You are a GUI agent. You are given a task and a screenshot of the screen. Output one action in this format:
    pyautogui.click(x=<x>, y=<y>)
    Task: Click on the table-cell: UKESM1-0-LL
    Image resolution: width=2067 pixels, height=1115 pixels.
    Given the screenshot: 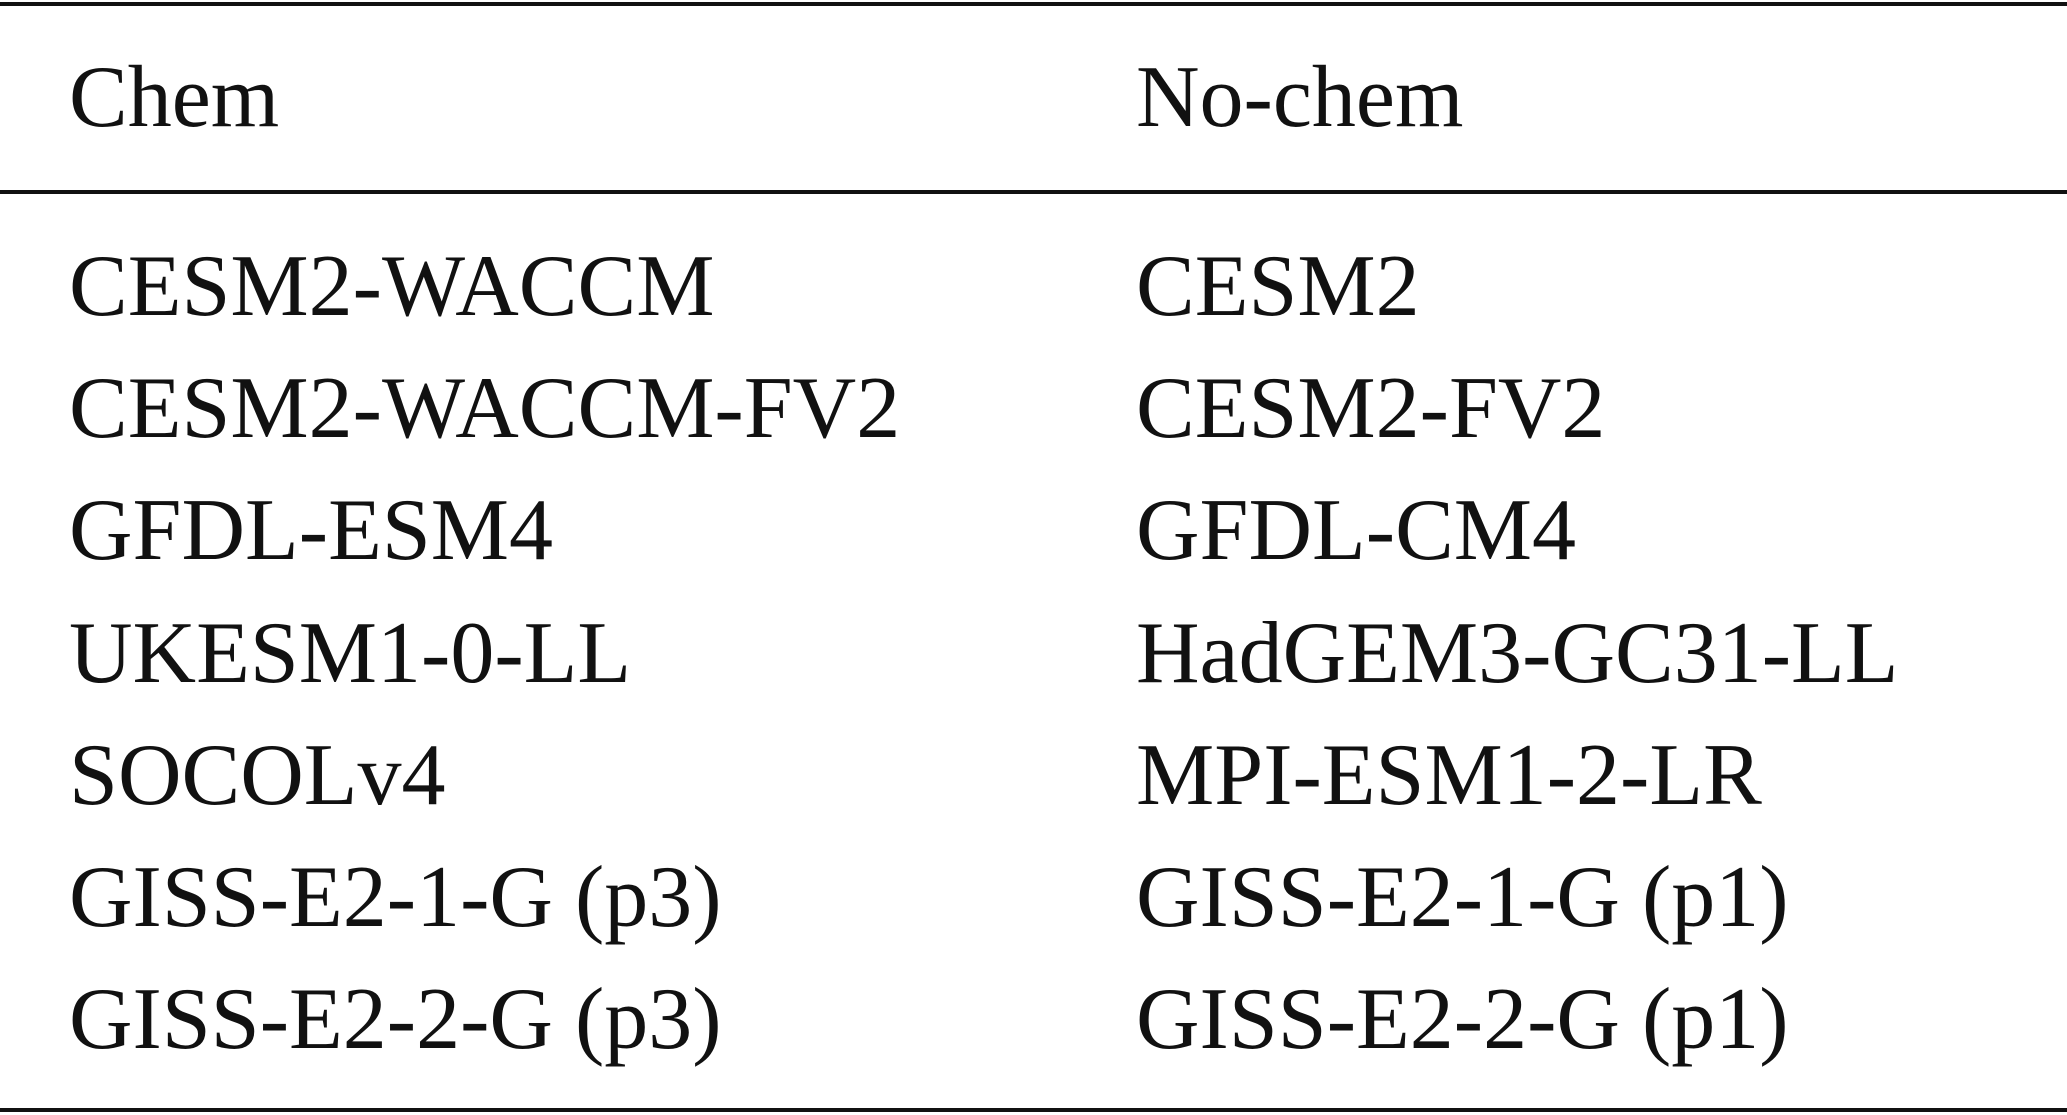 What is the action you would take?
    pyautogui.click(x=350, y=653)
    